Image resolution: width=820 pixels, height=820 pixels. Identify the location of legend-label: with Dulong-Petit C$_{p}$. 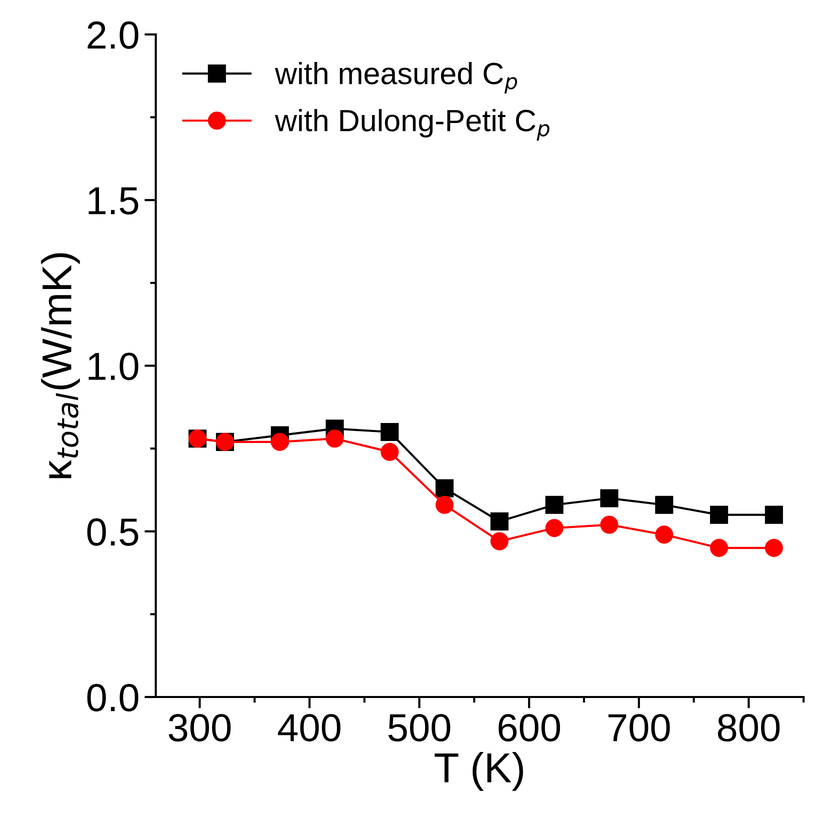
(412, 124).